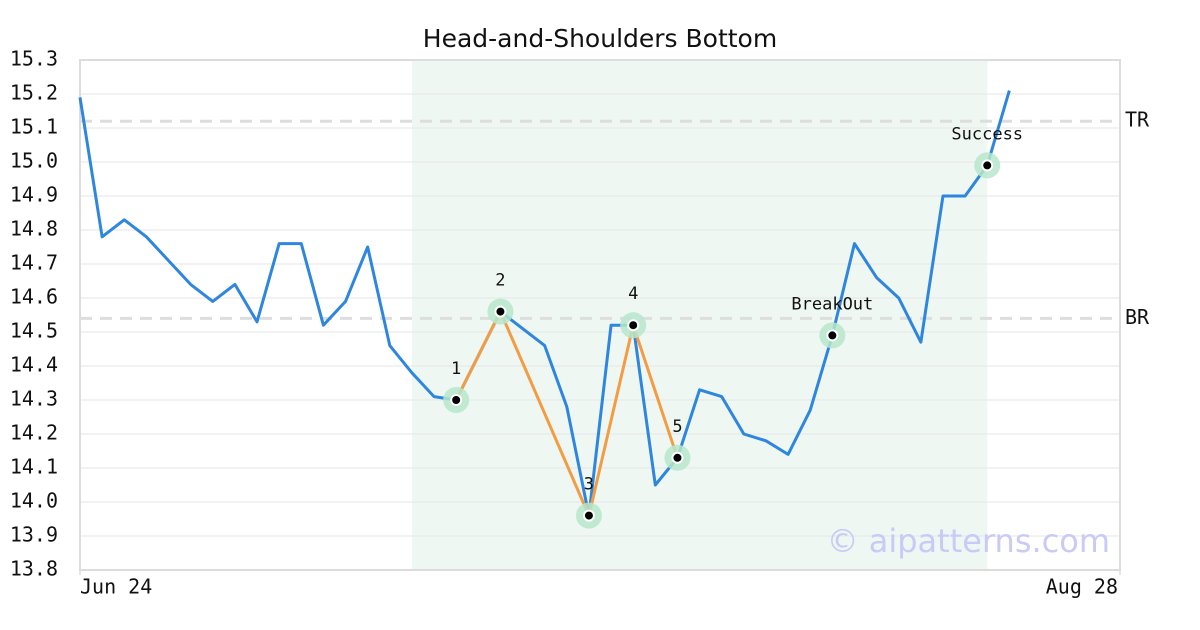  What do you see at coordinates (633, 294) in the screenshot?
I see `point-label: 4` at bounding box center [633, 294].